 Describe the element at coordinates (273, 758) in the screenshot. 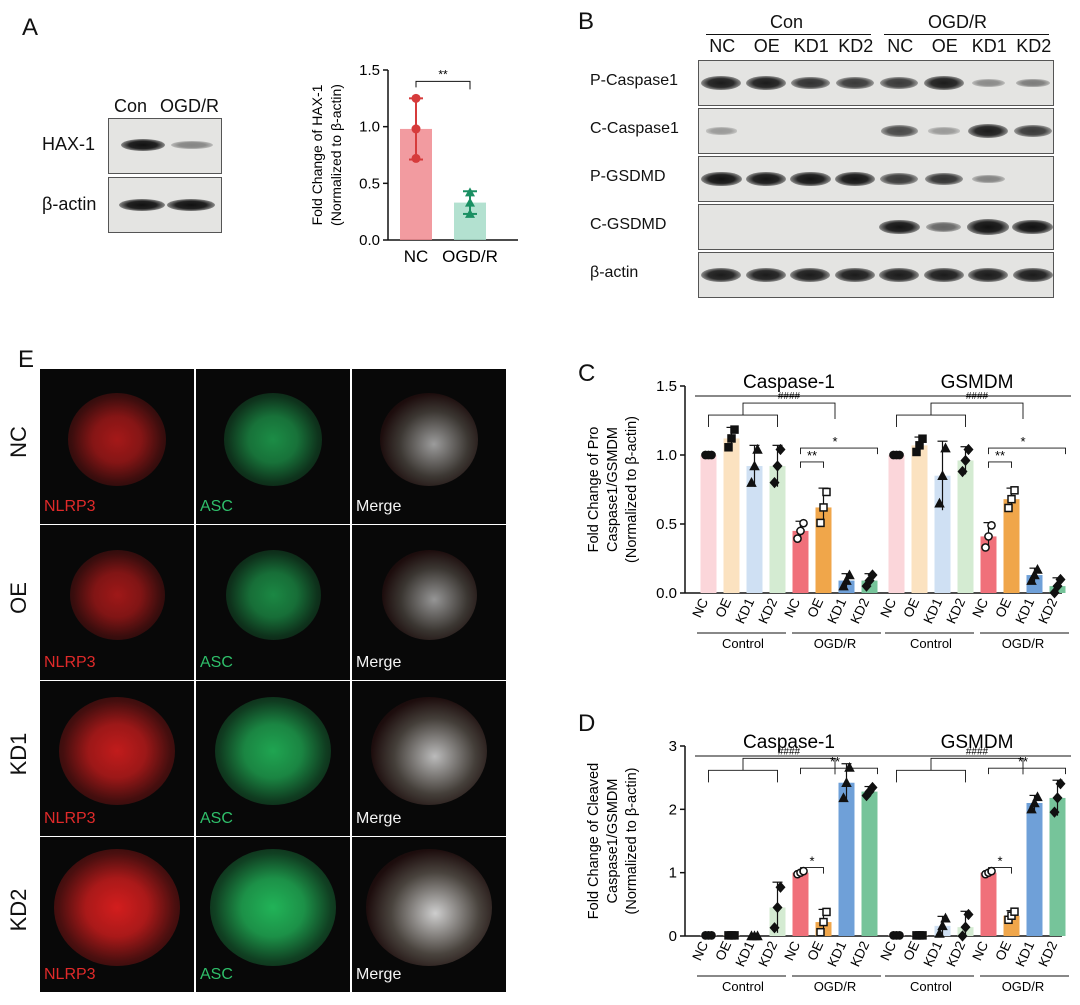

I see `microscopy-tile: ASC` at that location.